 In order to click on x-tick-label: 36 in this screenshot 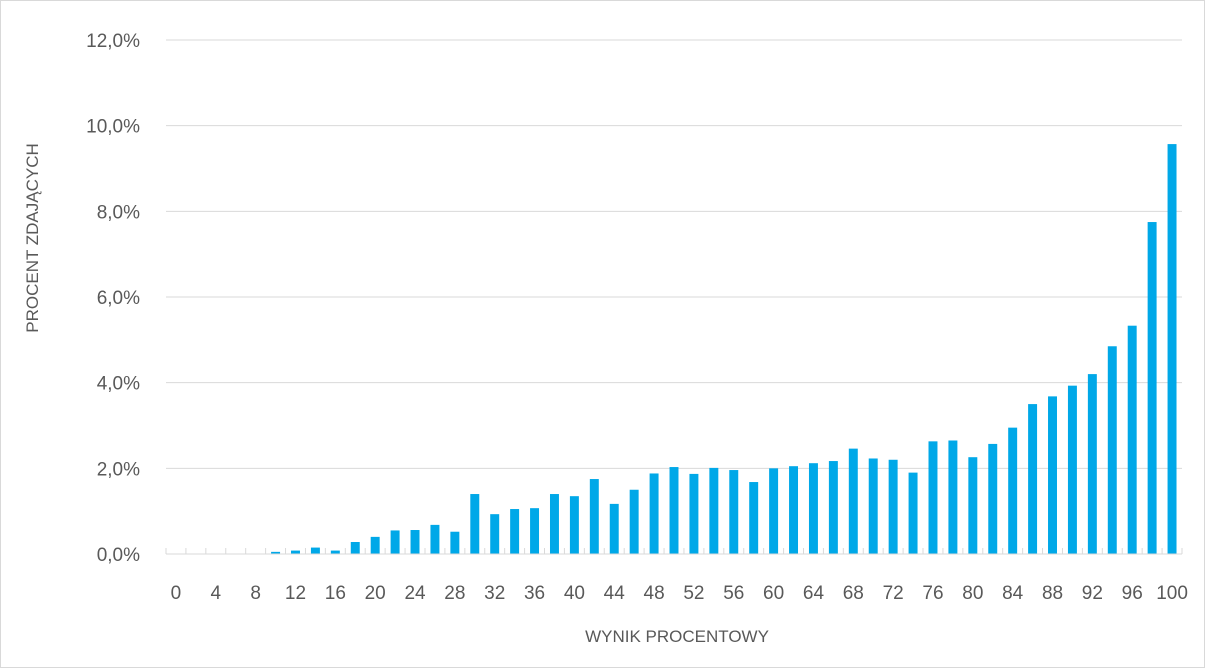, I will do `click(534, 593)`.